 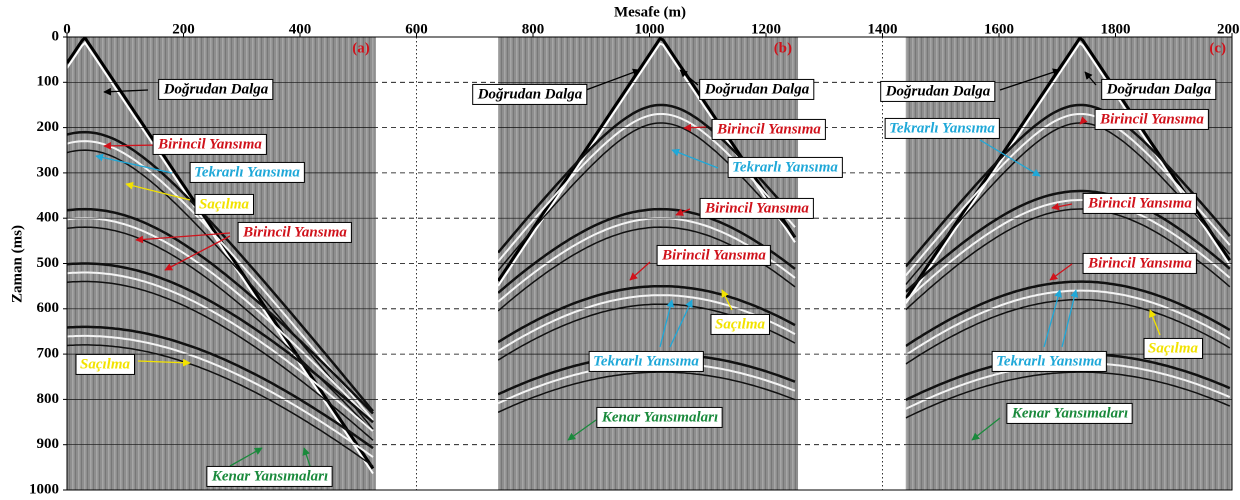 What do you see at coordinates (999, 29) in the screenshot?
I see `x-tick-label: 1600` at bounding box center [999, 29].